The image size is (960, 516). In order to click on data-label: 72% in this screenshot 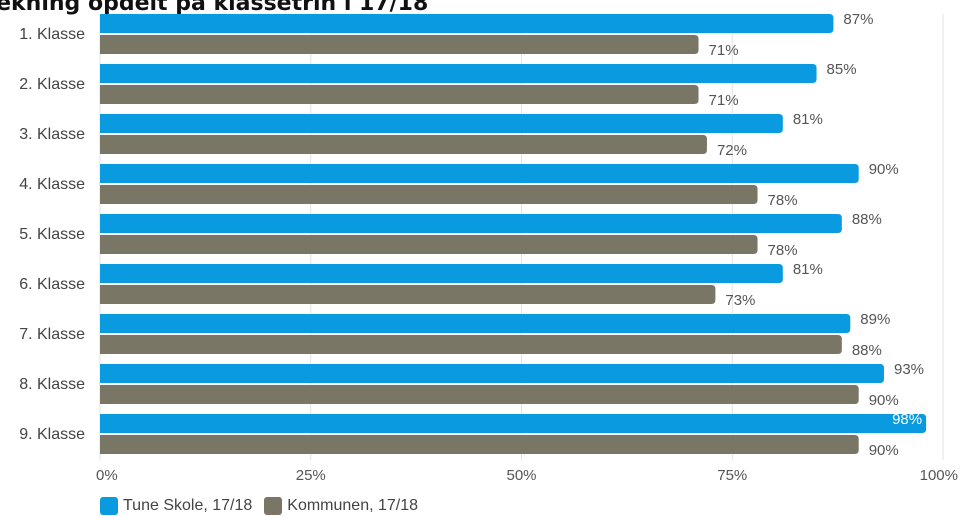, I will do `click(732, 150)`.